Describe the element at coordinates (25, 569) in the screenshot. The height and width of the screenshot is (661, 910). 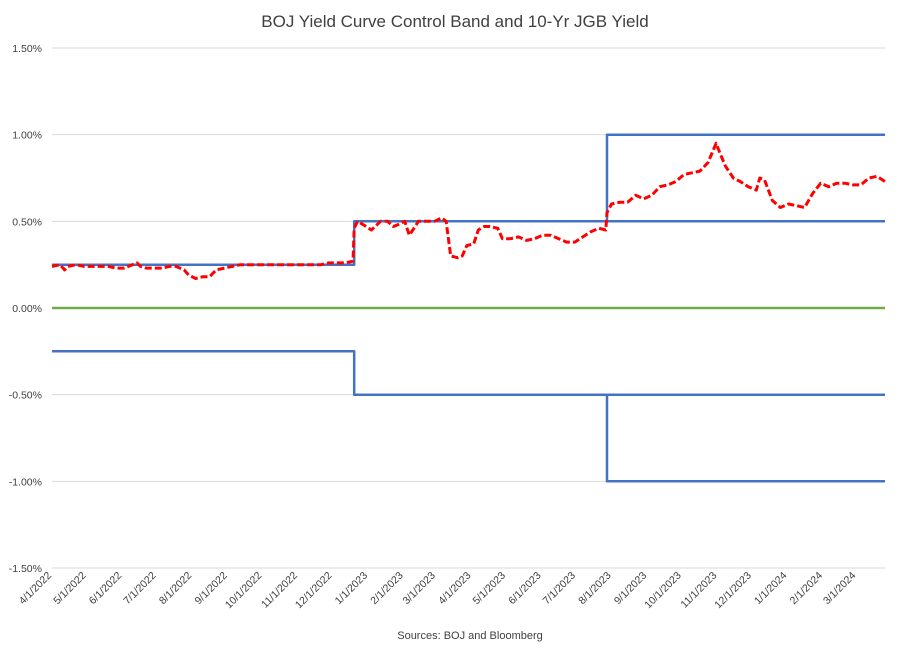
I see `y-tick-label: -1.50%` at that location.